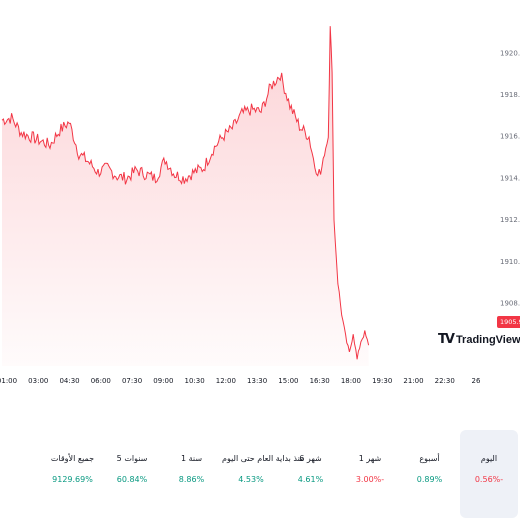 The width and height of the screenshot is (520, 520). What do you see at coordinates (132, 381) in the screenshot?
I see `x-tick-label: 07:30` at bounding box center [132, 381].